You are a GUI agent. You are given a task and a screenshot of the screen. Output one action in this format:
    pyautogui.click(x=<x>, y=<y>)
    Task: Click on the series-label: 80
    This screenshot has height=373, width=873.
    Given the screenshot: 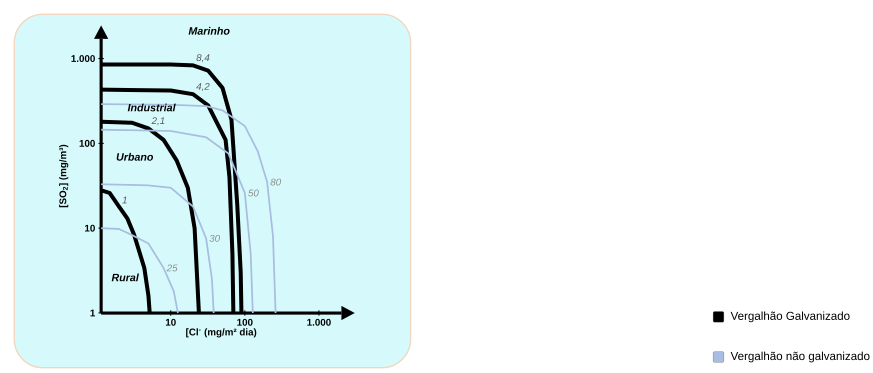 What is the action you would take?
    pyautogui.click(x=276, y=182)
    